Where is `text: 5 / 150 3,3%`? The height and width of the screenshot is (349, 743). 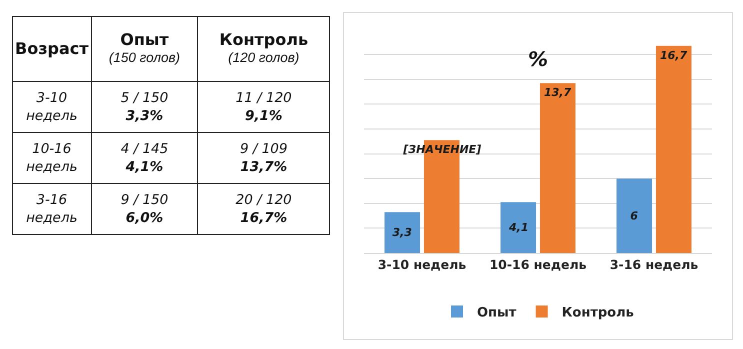
text: 5 / 150 3,3% is located at coordinates (145, 107).